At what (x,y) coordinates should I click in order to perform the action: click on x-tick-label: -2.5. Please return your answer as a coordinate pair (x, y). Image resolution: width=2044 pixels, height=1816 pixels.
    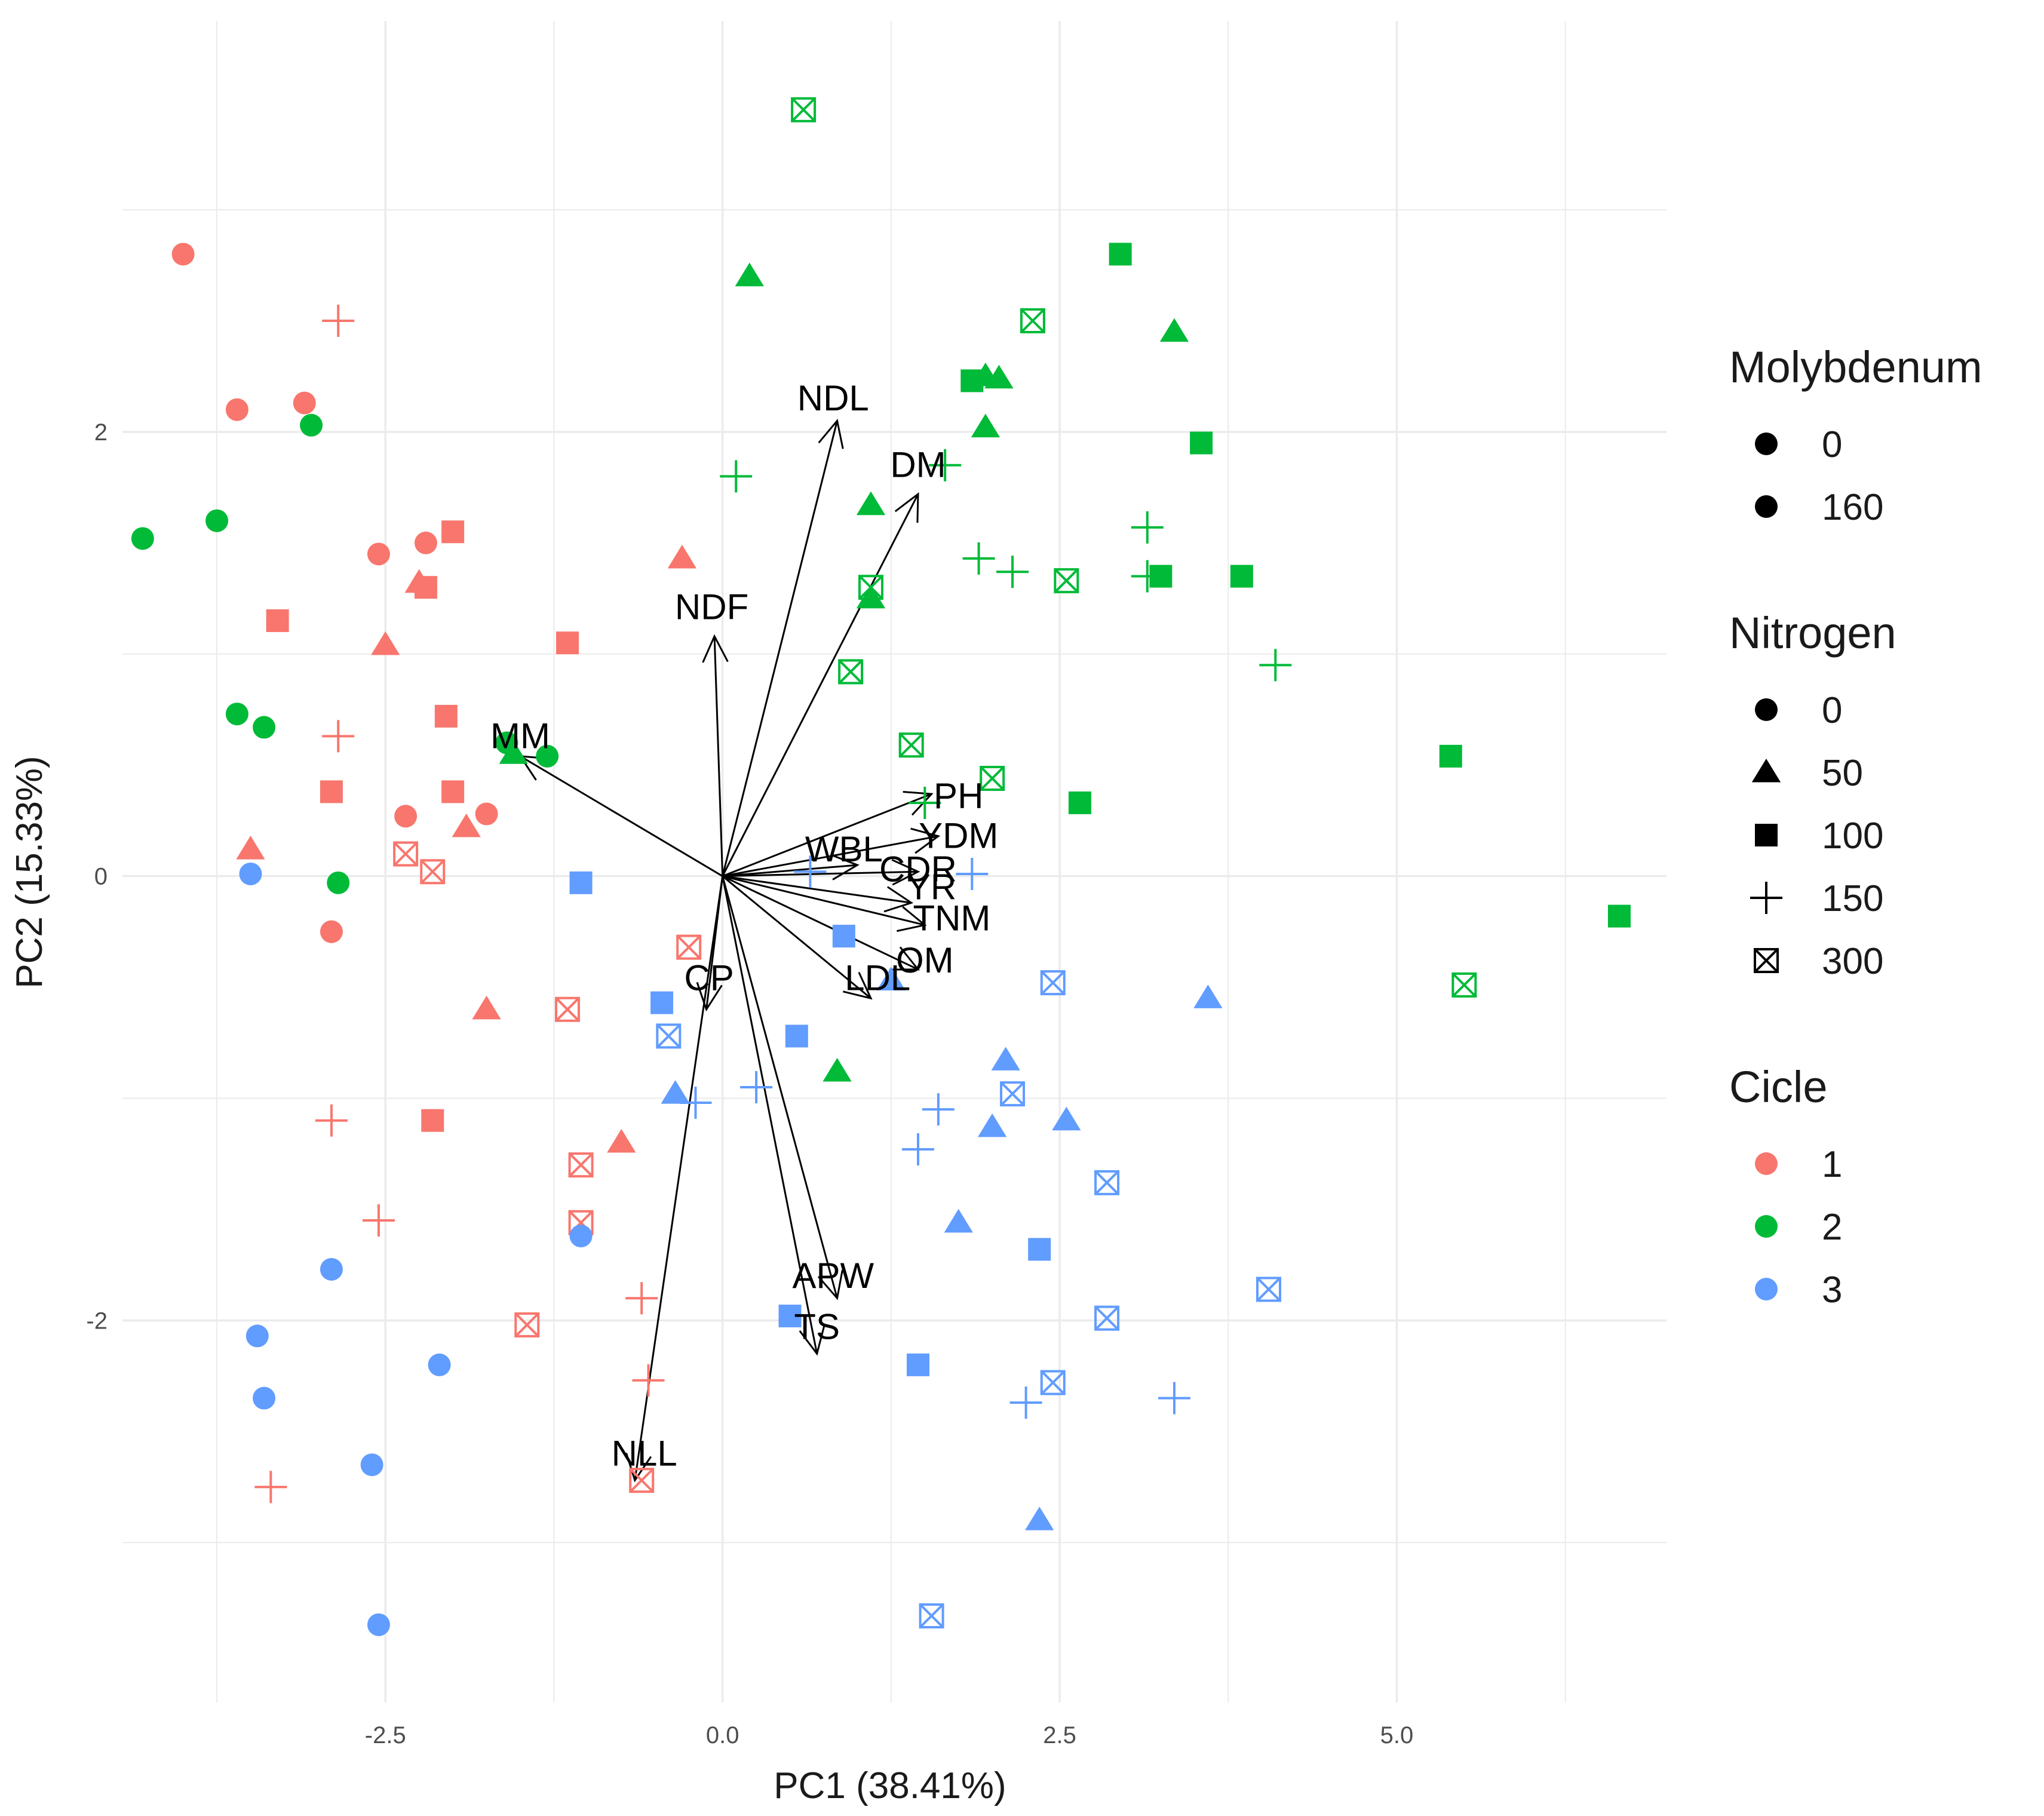
    Looking at the image, I should click on (385, 1735).